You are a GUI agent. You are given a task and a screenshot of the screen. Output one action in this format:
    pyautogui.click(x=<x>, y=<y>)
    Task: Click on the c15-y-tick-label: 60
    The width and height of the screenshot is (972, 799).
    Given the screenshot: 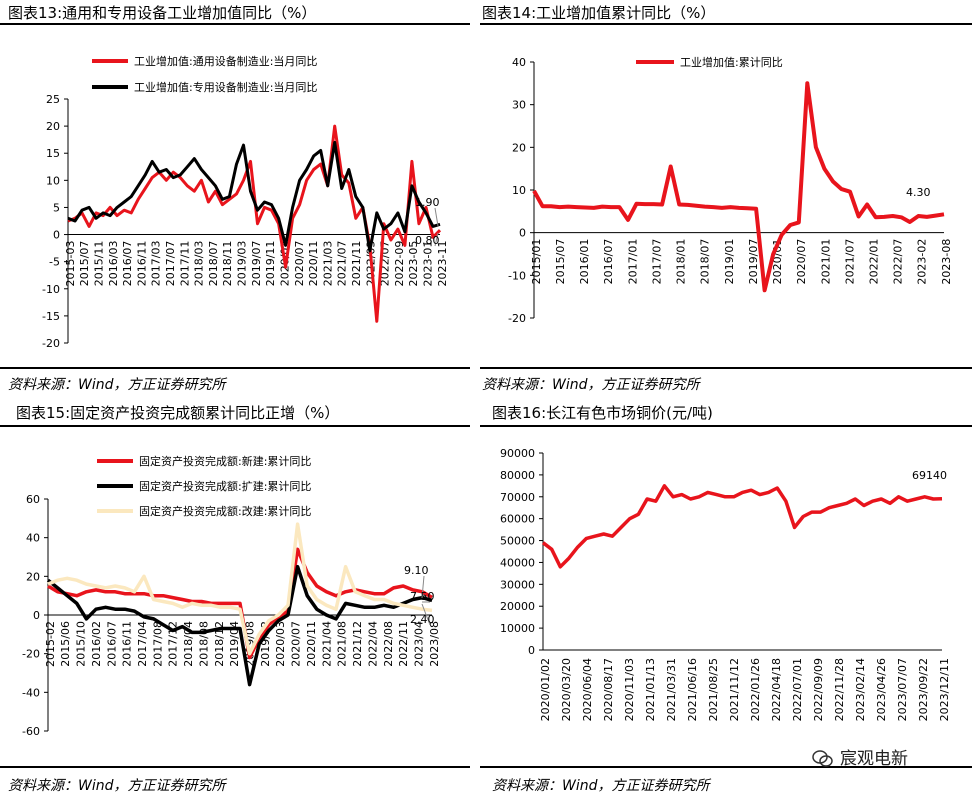 What is the action you would take?
    pyautogui.click(x=33, y=499)
    